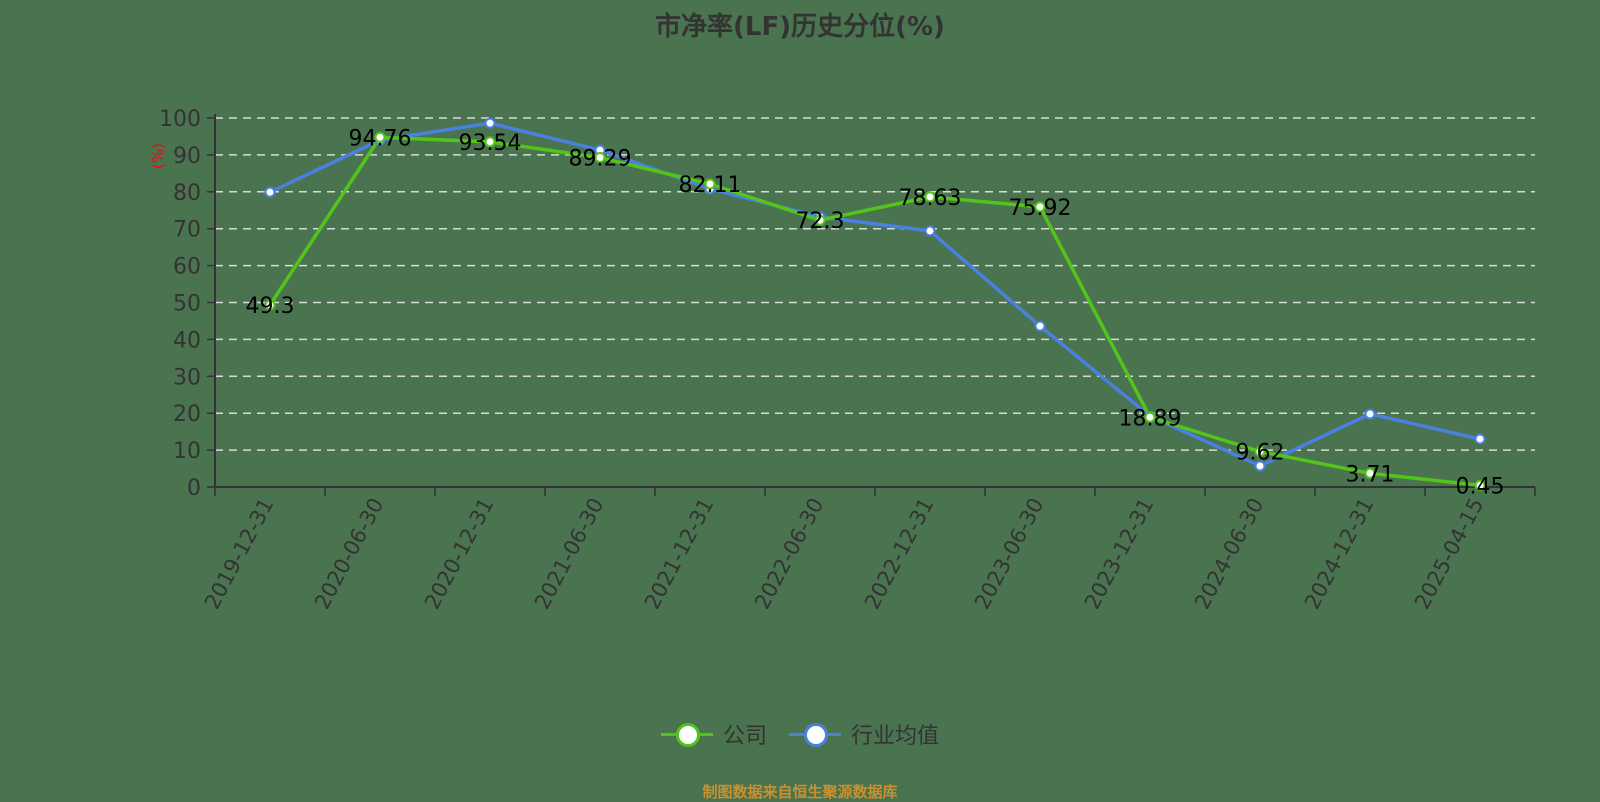 This screenshot has height=802, width=1600. What do you see at coordinates (239, 553) in the screenshot?
I see `x-tick-label: 2019-12-31` at bounding box center [239, 553].